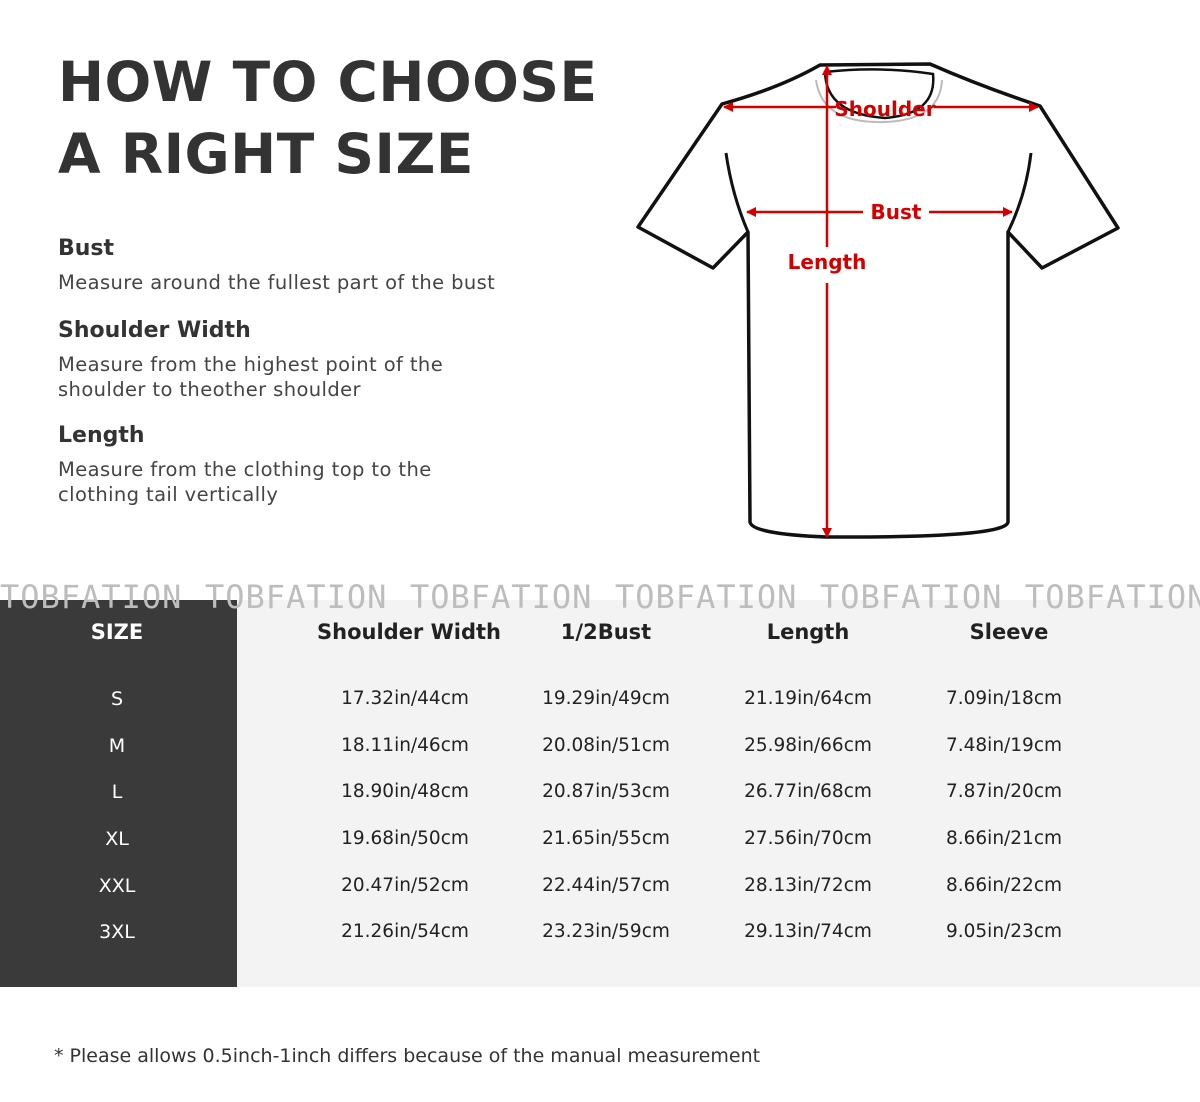  I want to click on guide-length-desc-1: Measure from the clothing top to the, so click(245, 469).